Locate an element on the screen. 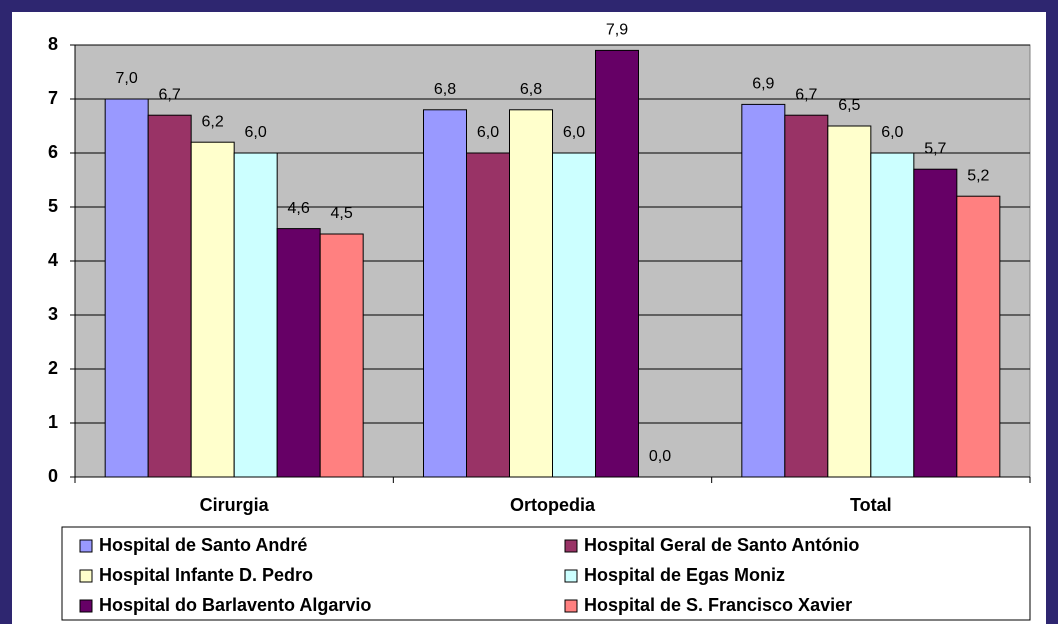  x-tick-label: Ortopedia is located at coordinates (553, 505).